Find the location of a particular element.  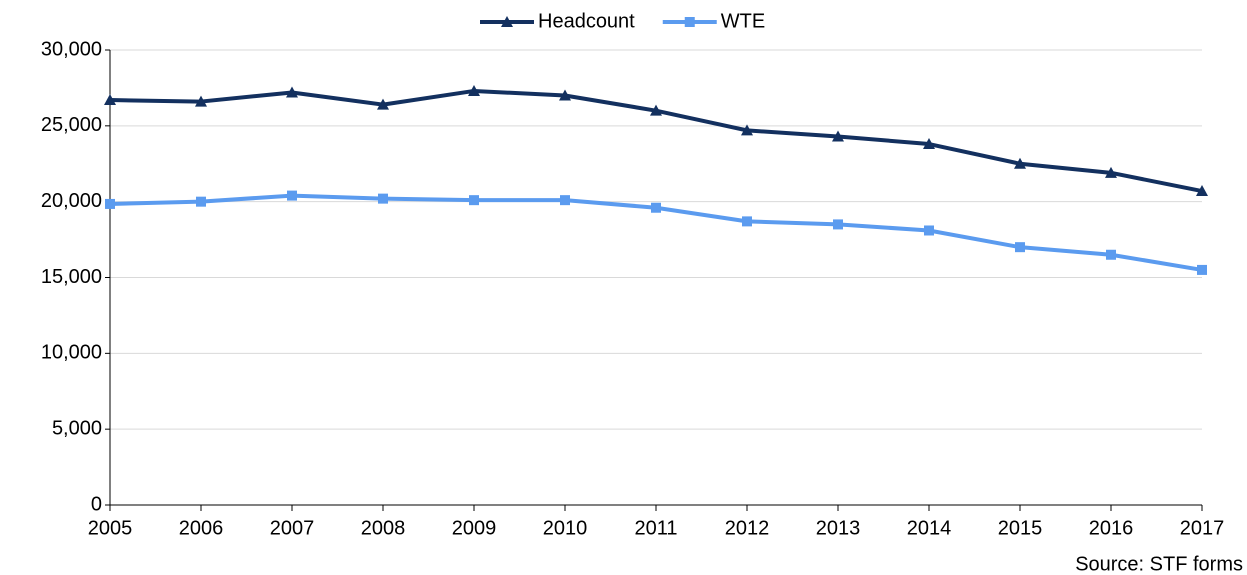

x-tick-label: 2013 is located at coordinates (838, 528).